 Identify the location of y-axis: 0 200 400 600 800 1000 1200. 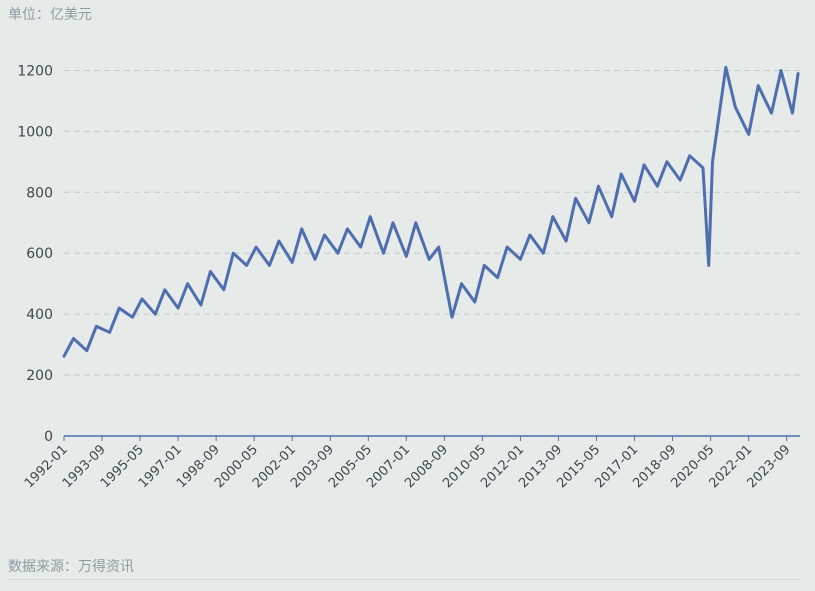
(35, 254).